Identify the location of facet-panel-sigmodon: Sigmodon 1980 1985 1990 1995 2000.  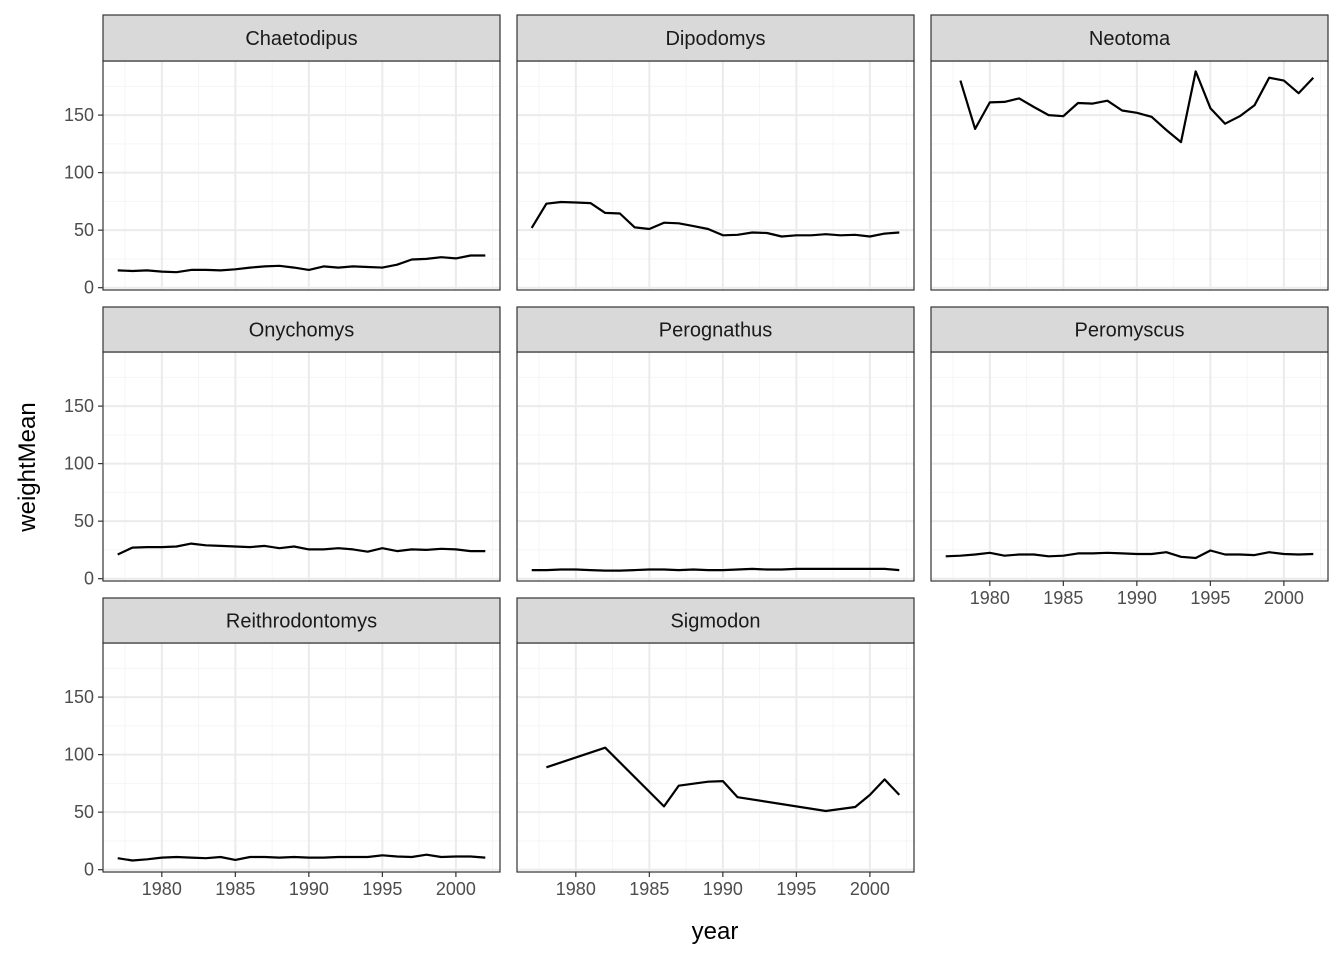
(715, 748).